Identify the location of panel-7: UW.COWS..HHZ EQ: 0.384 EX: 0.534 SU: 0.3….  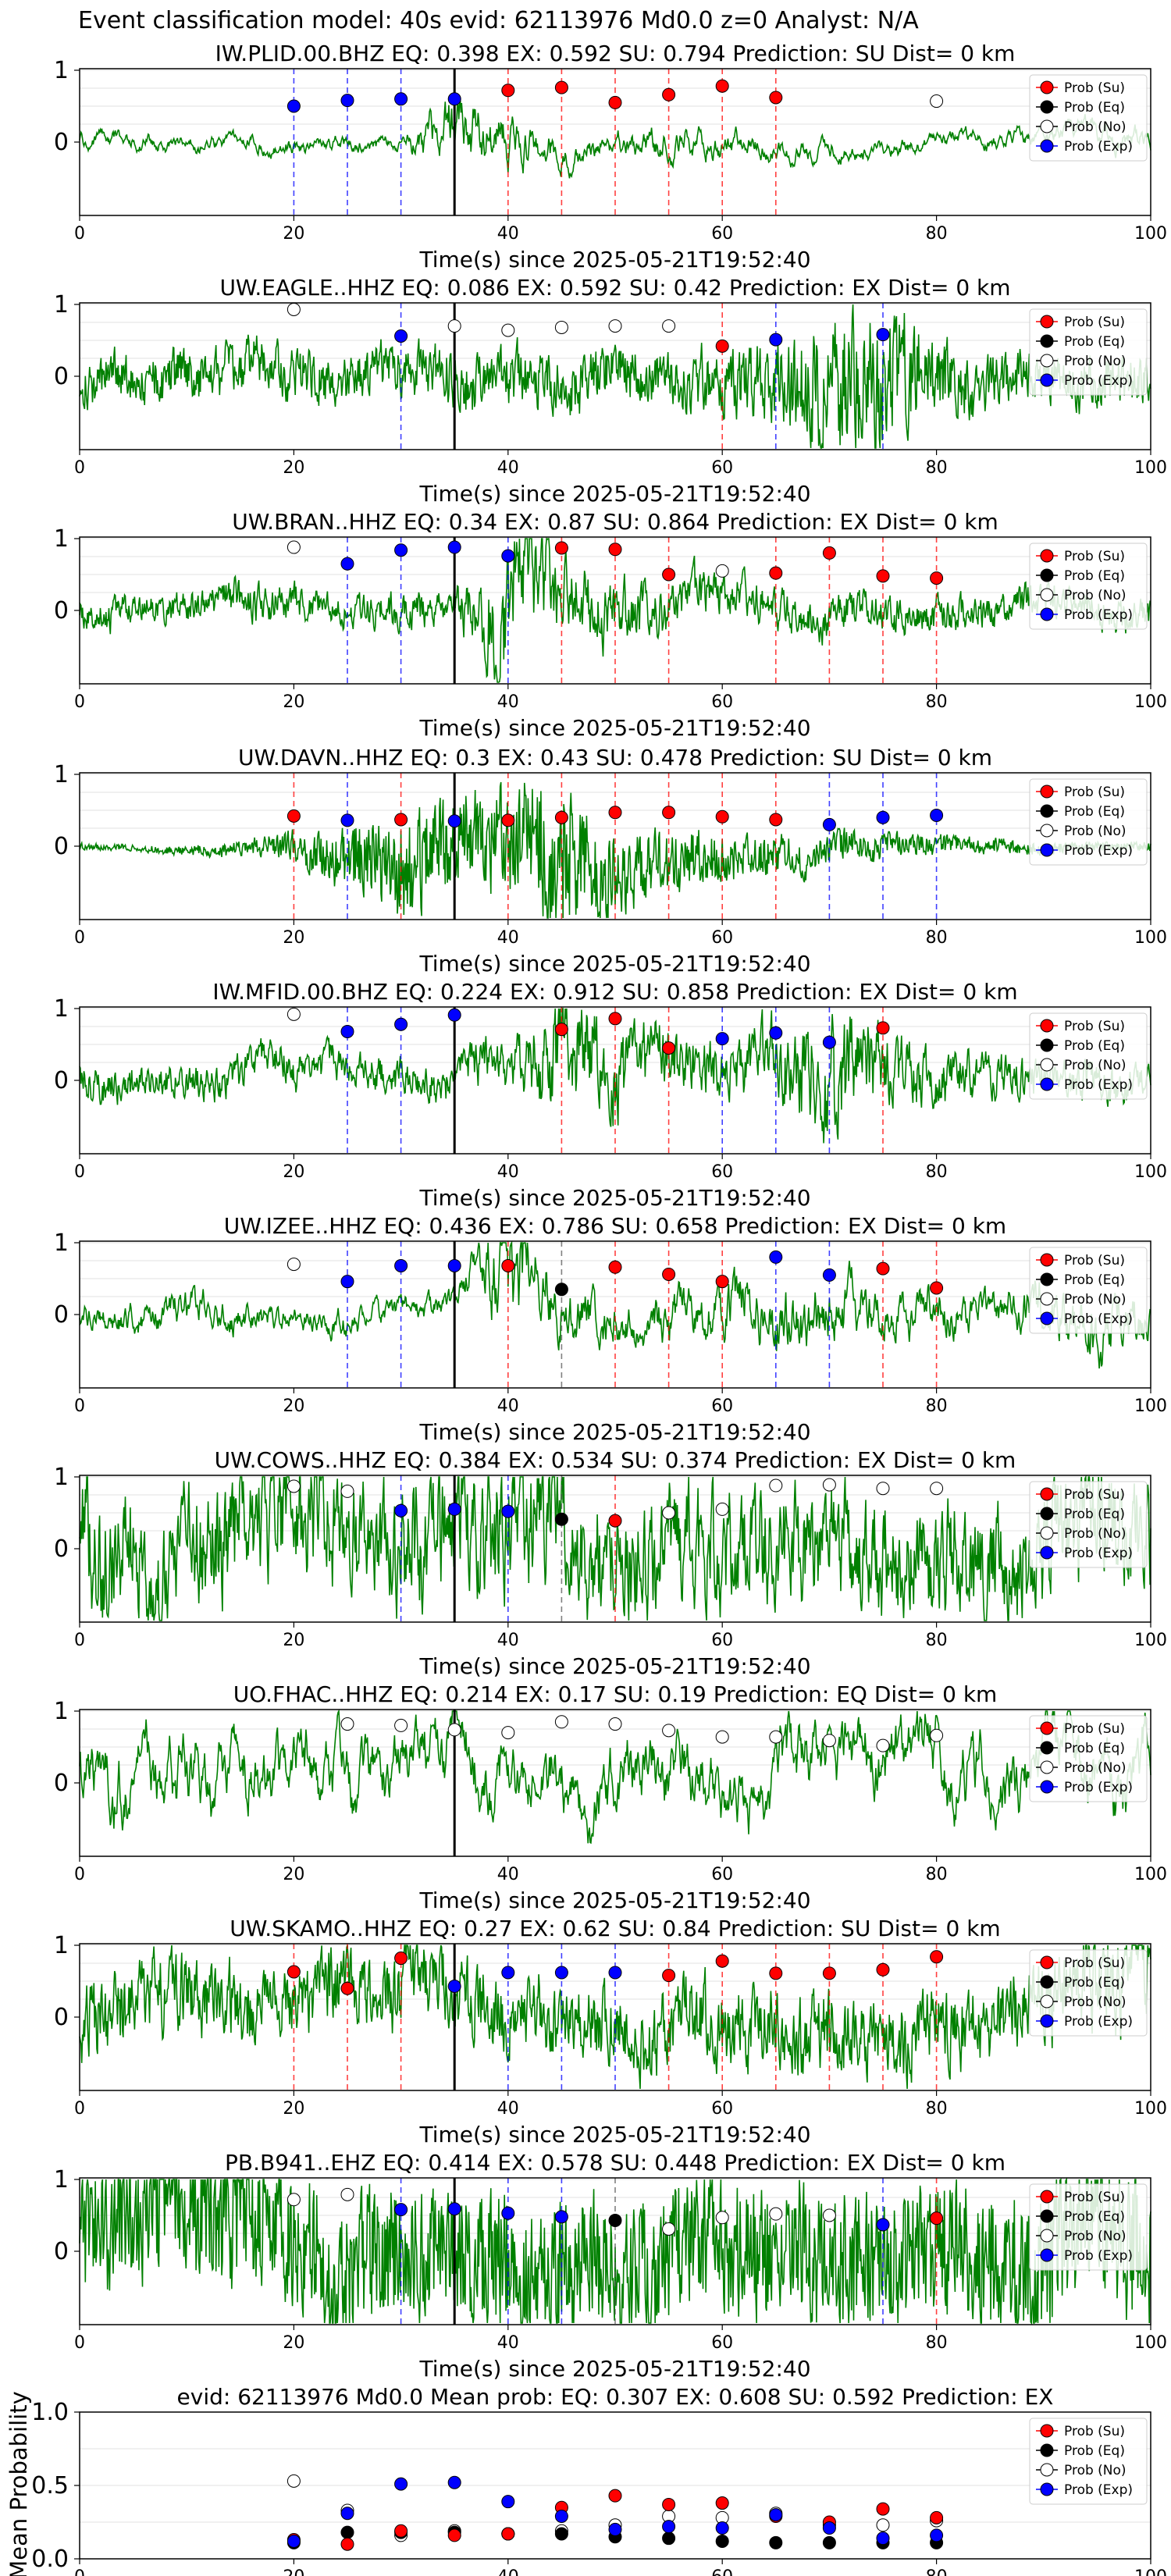
(610, 1563).